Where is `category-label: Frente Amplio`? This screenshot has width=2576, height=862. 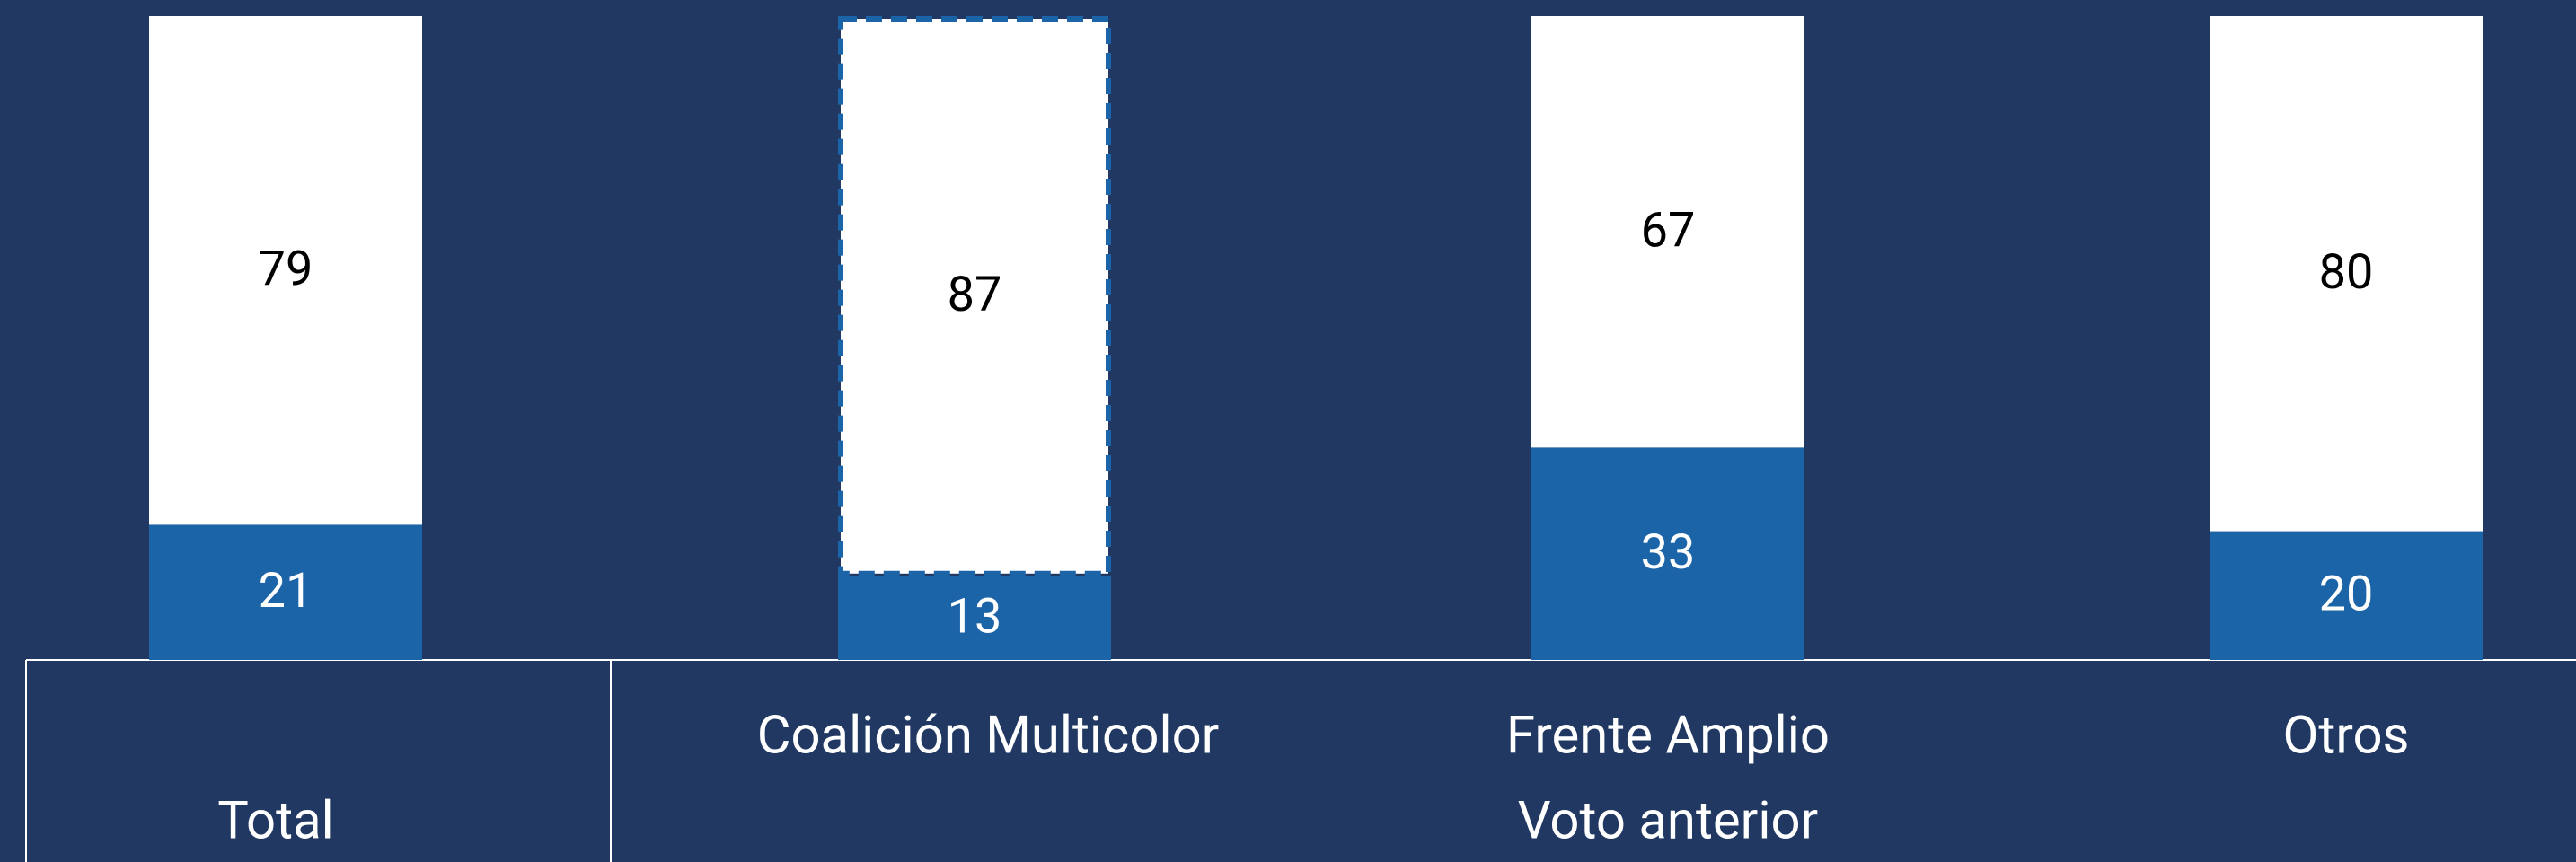
category-label: Frente Amplio is located at coordinates (1668, 735).